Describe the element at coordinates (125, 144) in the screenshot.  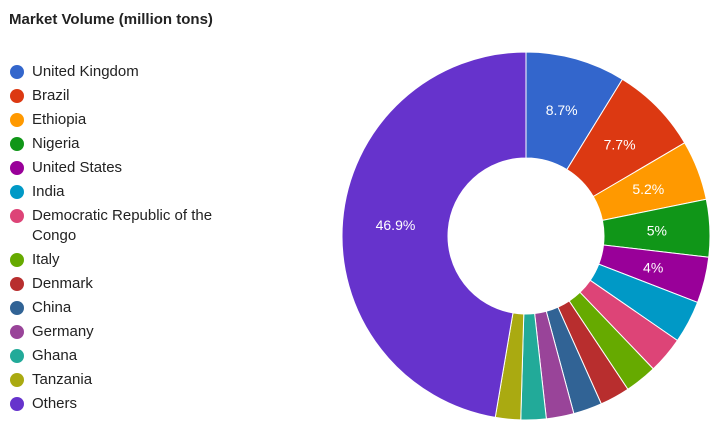
I see `legend-item: Nigeria` at that location.